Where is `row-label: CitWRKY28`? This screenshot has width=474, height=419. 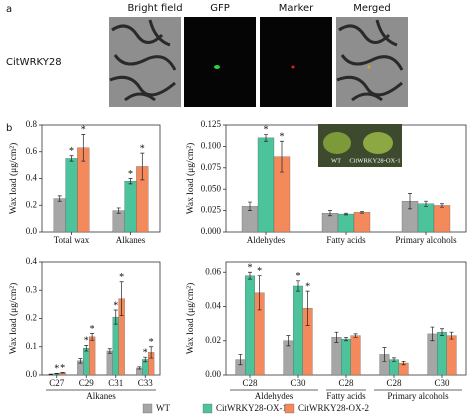
row-label: CitWRKY28 is located at coordinates (34, 62).